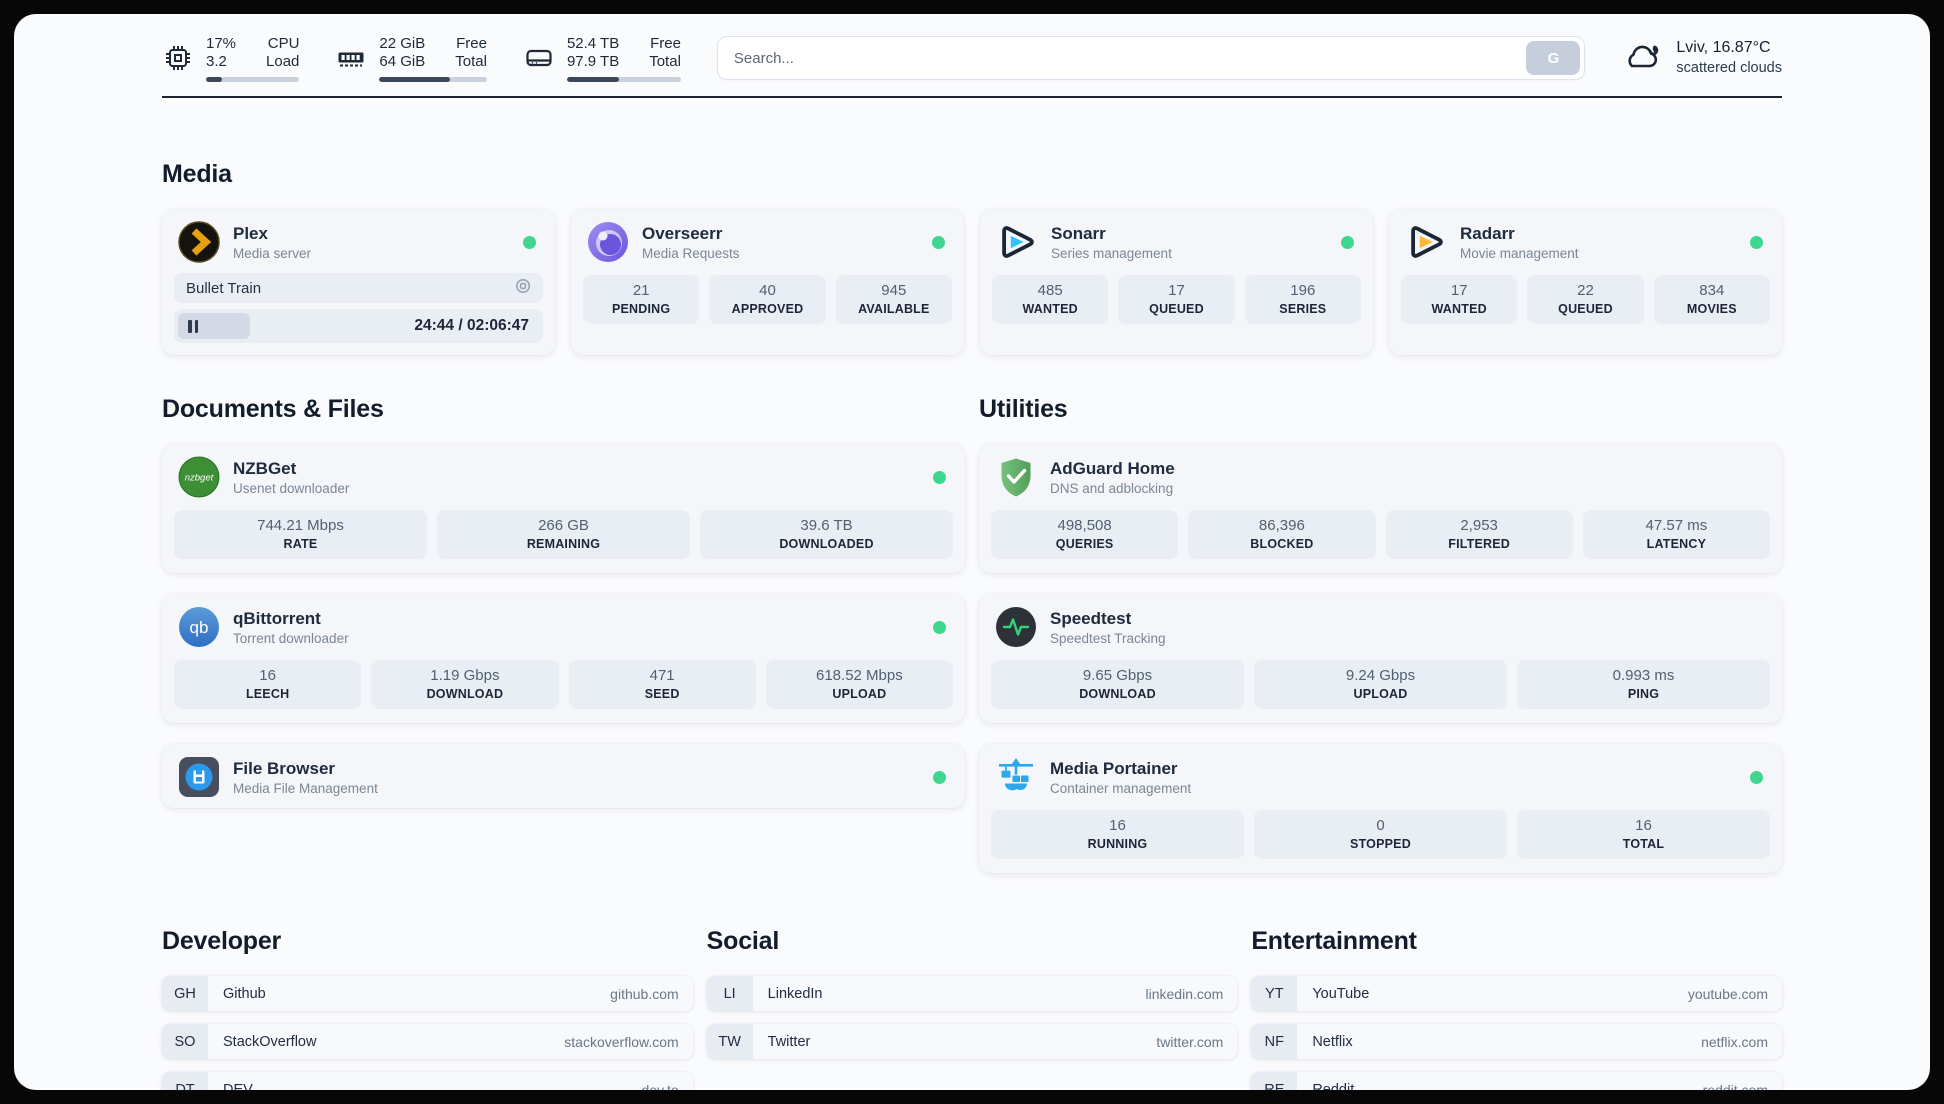  I want to click on stat-box-stopped: 0 STOPPED, so click(1380, 834).